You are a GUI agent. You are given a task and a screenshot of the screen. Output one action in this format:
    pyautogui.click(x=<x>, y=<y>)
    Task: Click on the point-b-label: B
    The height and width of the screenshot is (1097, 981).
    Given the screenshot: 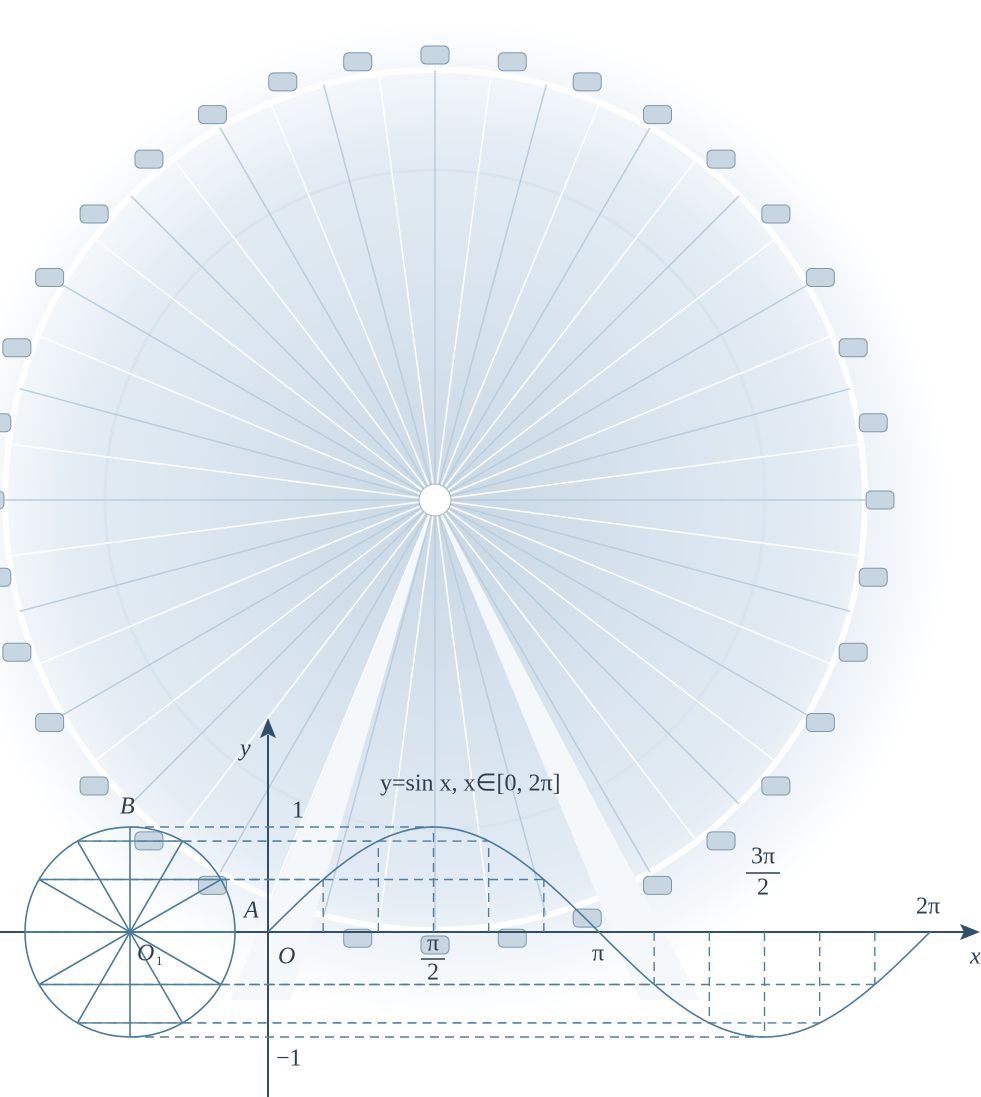 What is the action you would take?
    pyautogui.click(x=127, y=807)
    